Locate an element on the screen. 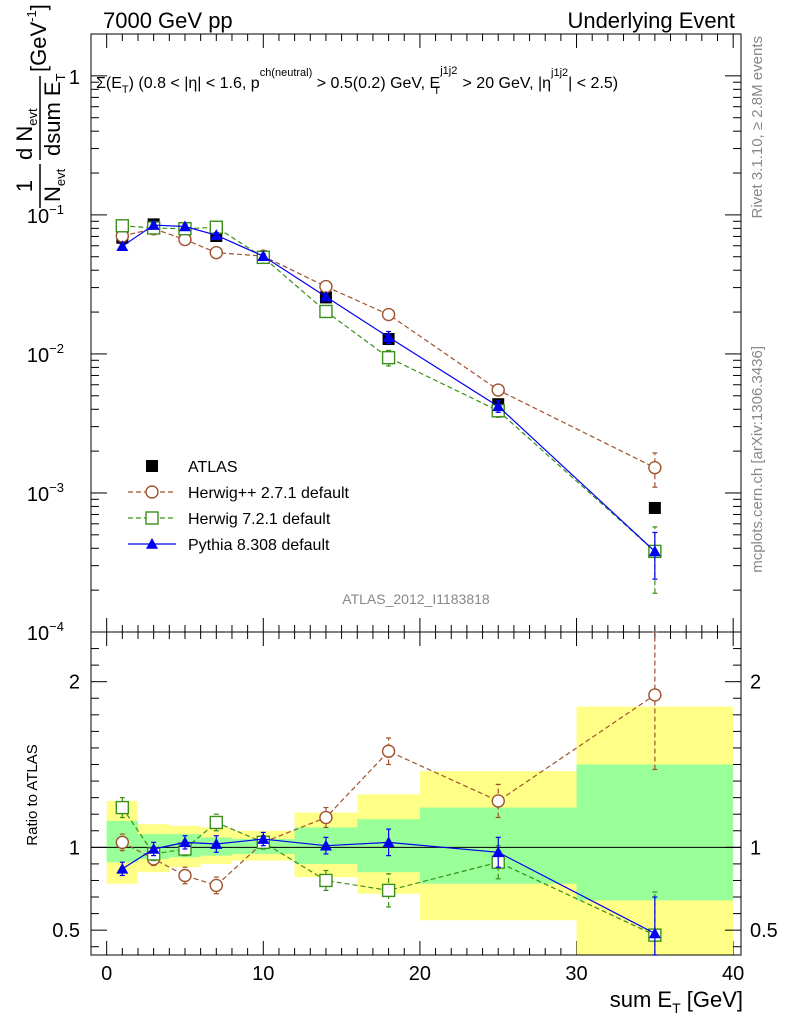  y-tick-label: 10⁻¹ is located at coordinates (45, 215).